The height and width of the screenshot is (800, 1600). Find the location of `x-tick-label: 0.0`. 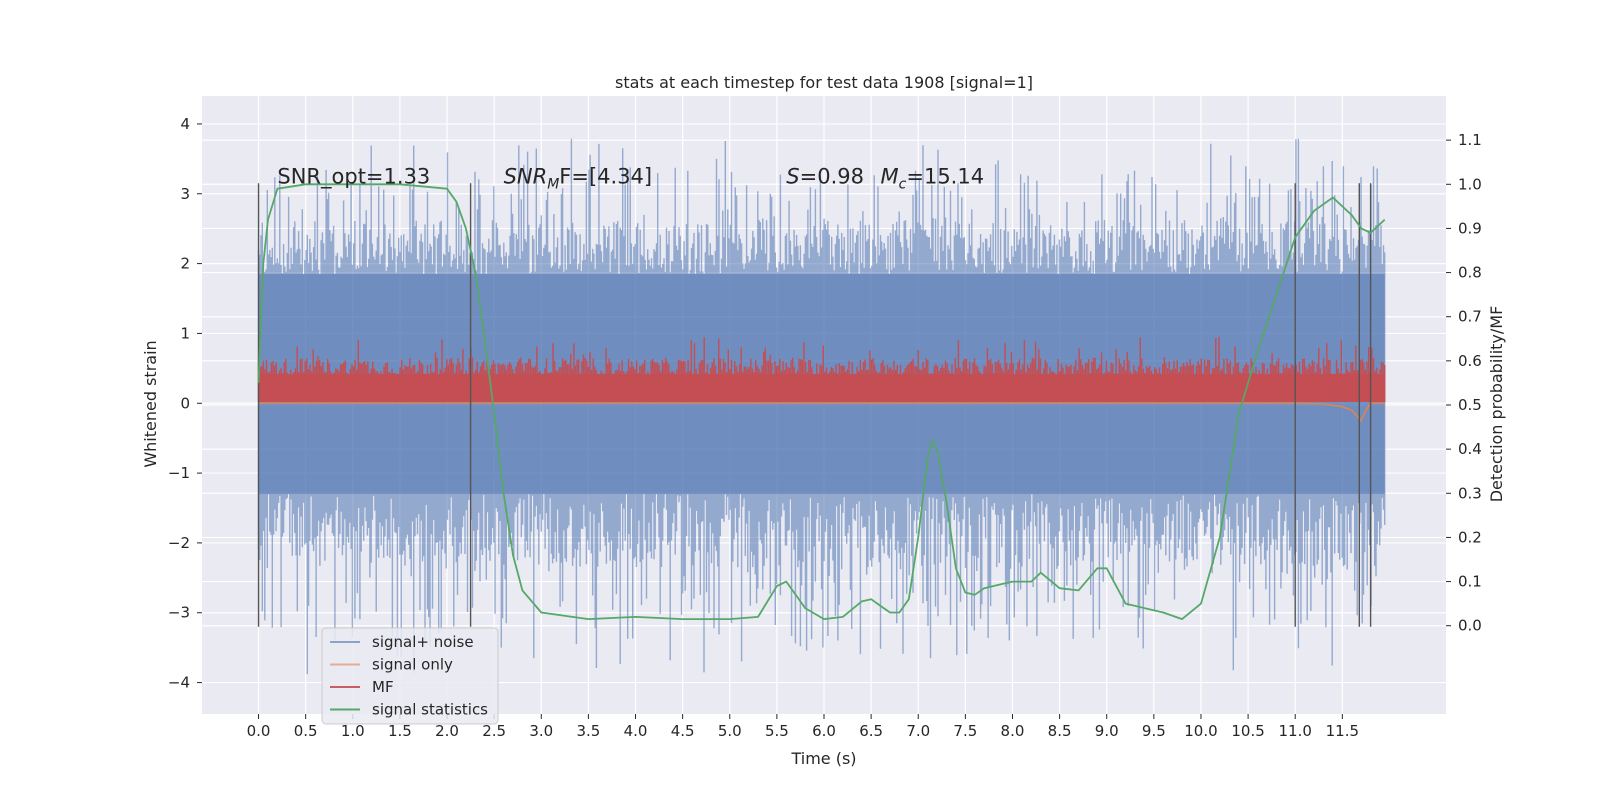

x-tick-label: 0.0 is located at coordinates (259, 731).